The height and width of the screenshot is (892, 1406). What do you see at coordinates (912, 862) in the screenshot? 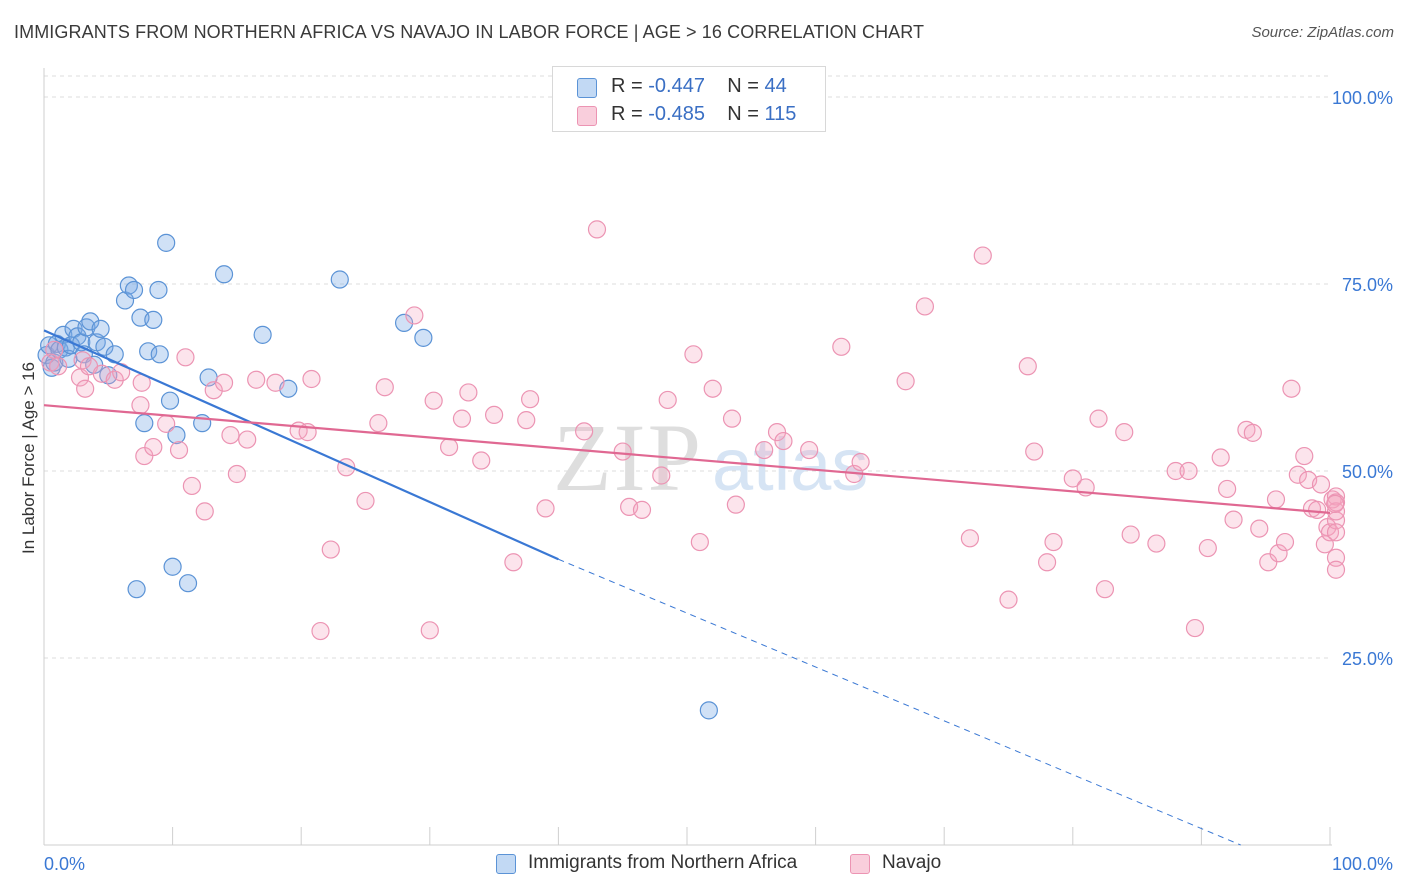
I see `legend-label: Navajo` at bounding box center [912, 862].